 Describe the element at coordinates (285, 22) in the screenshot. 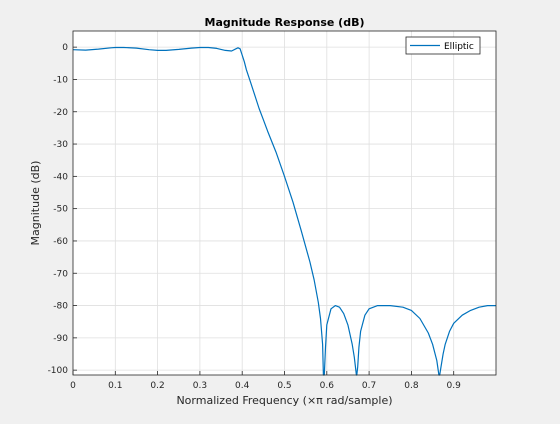

I see `chart-title: Magnitude Response (dB)` at that location.